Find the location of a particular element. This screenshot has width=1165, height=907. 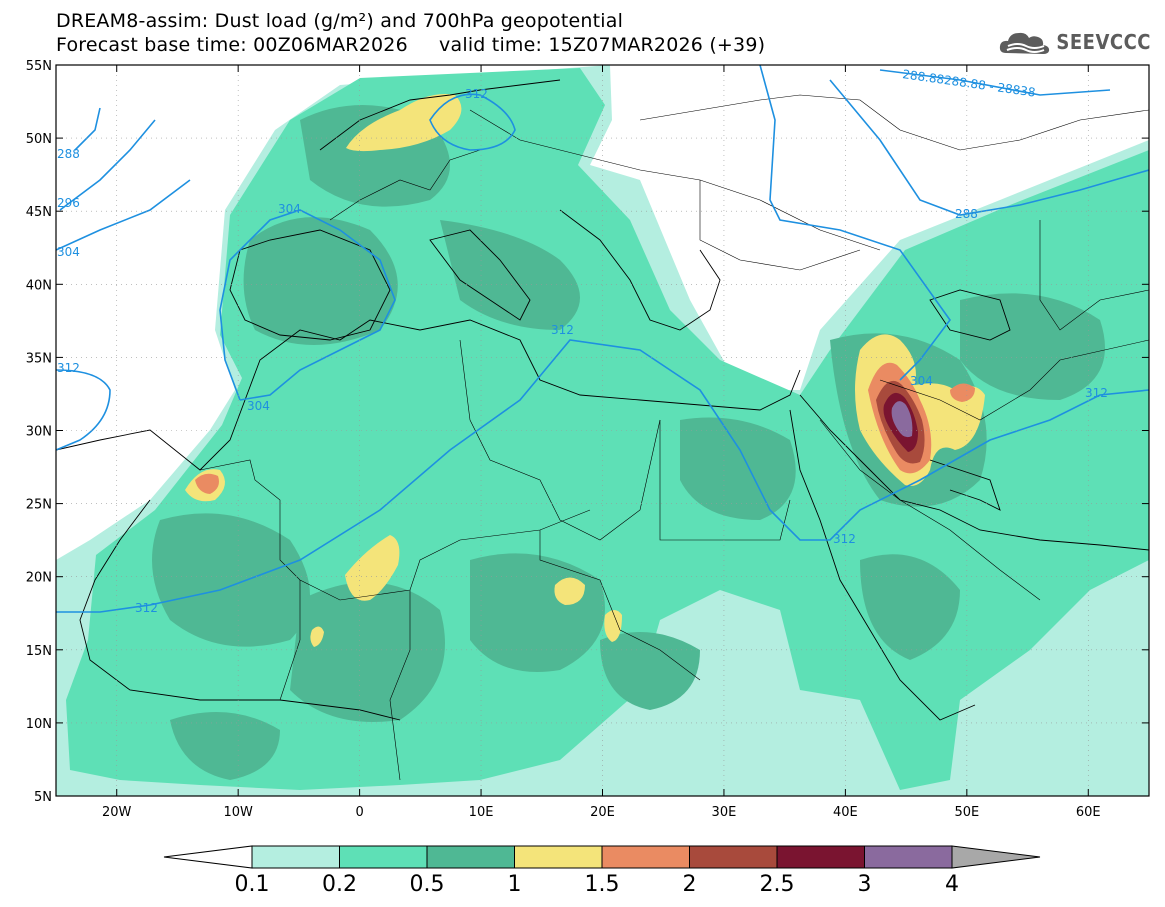

colorbar-label: 1 is located at coordinates (515, 884).